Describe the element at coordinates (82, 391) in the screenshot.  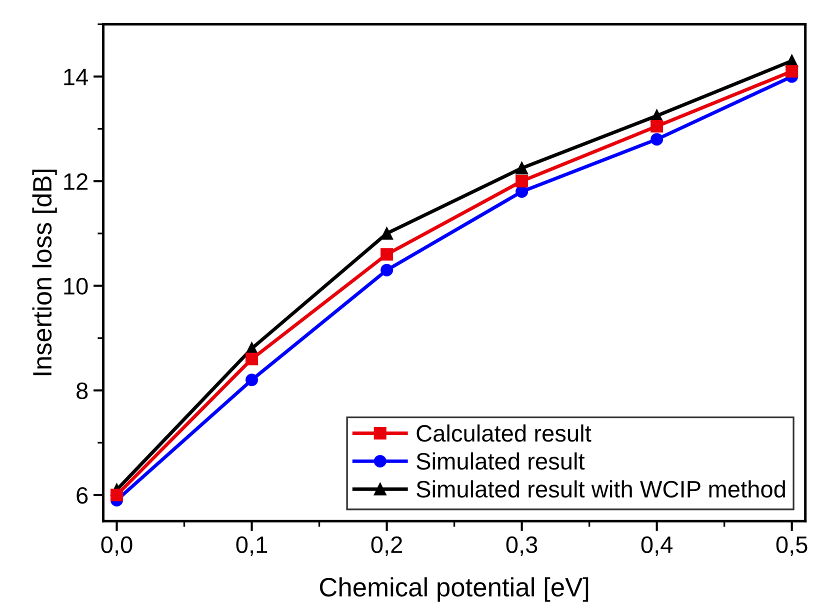
I see `y-tick-label: 8` at that location.